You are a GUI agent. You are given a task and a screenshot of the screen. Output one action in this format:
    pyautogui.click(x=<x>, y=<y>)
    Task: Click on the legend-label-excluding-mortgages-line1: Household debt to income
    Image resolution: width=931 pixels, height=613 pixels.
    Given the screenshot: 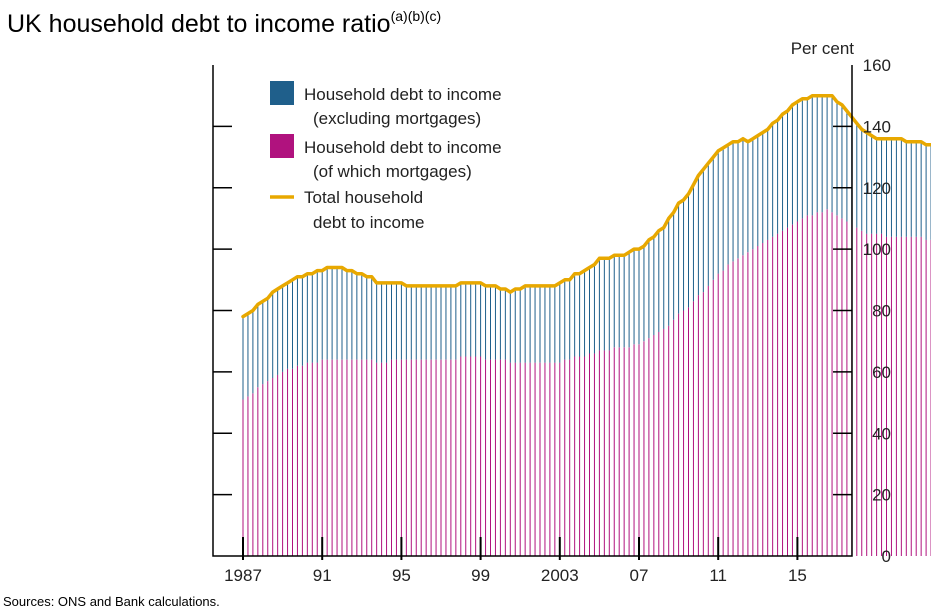 What is the action you would take?
    pyautogui.click(x=403, y=94)
    